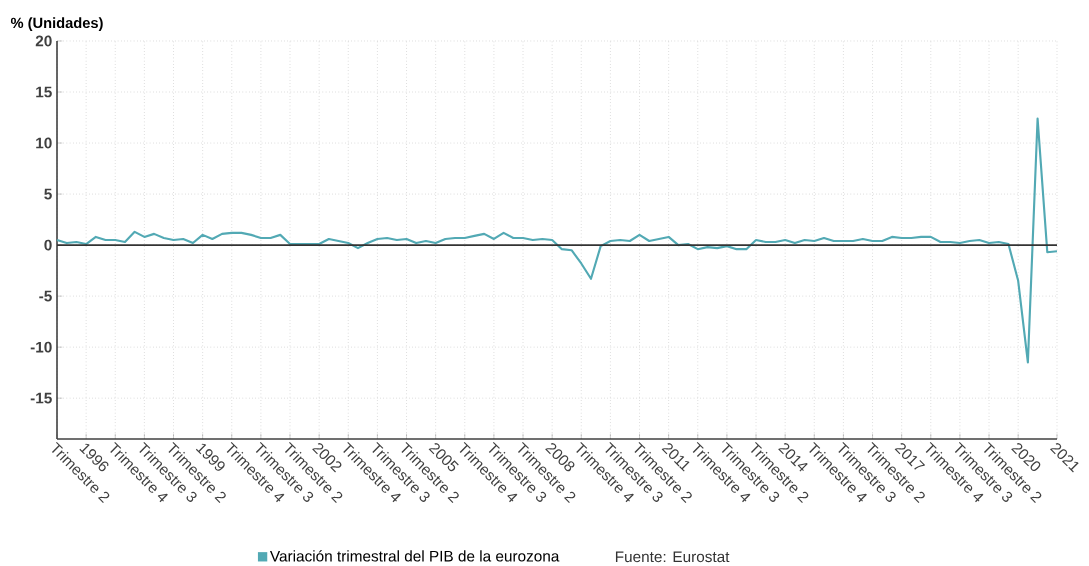 This screenshot has height=566, width=1089. Describe the element at coordinates (48, 245) in the screenshot. I see `y-tick-label: 0` at that location.